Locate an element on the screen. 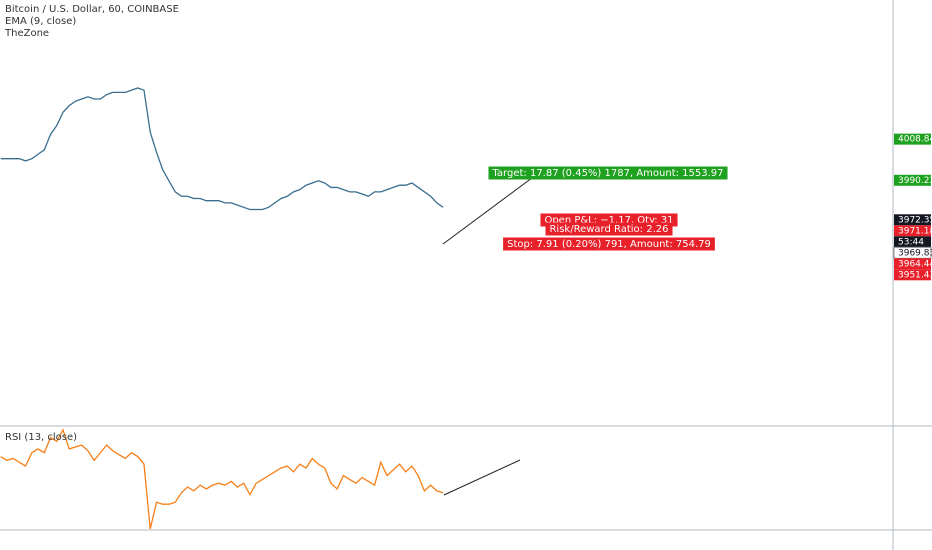 This screenshot has width=932, height=550. price-label: 4008.84 is located at coordinates (915, 140).